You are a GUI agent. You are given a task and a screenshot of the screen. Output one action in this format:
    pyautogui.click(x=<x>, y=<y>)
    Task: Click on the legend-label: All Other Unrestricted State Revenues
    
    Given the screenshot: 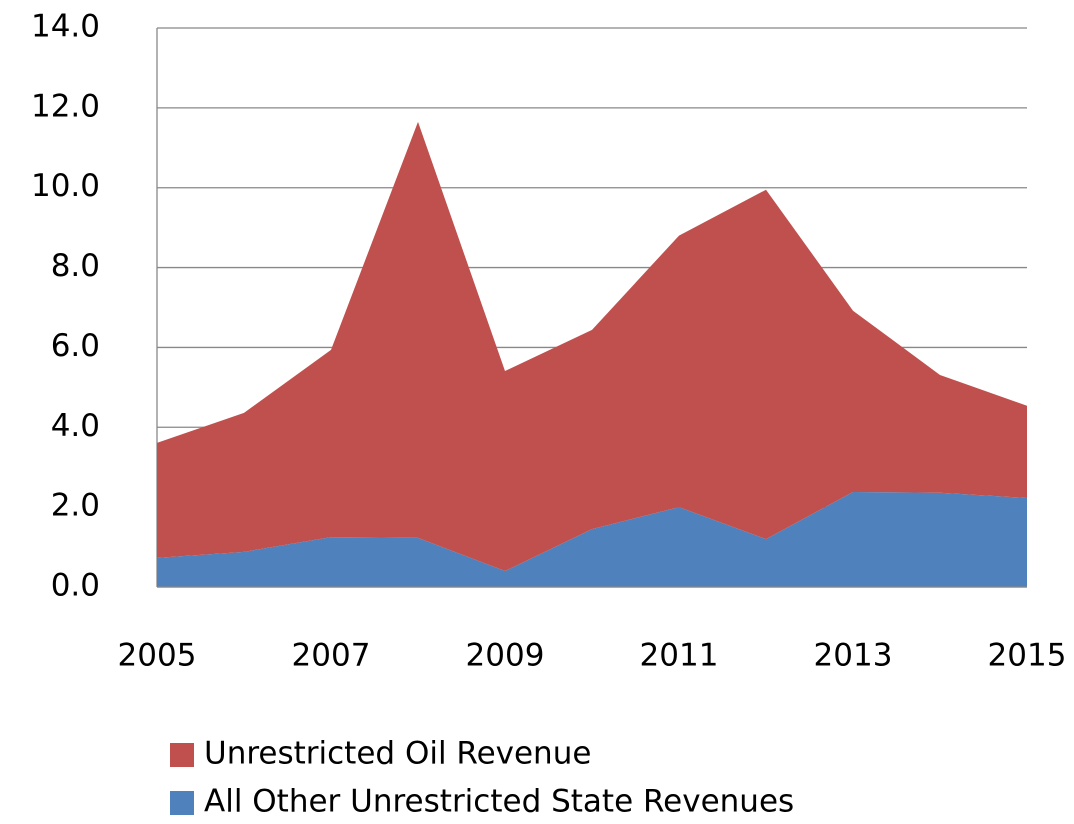 What is the action you would take?
    pyautogui.click(x=499, y=802)
    